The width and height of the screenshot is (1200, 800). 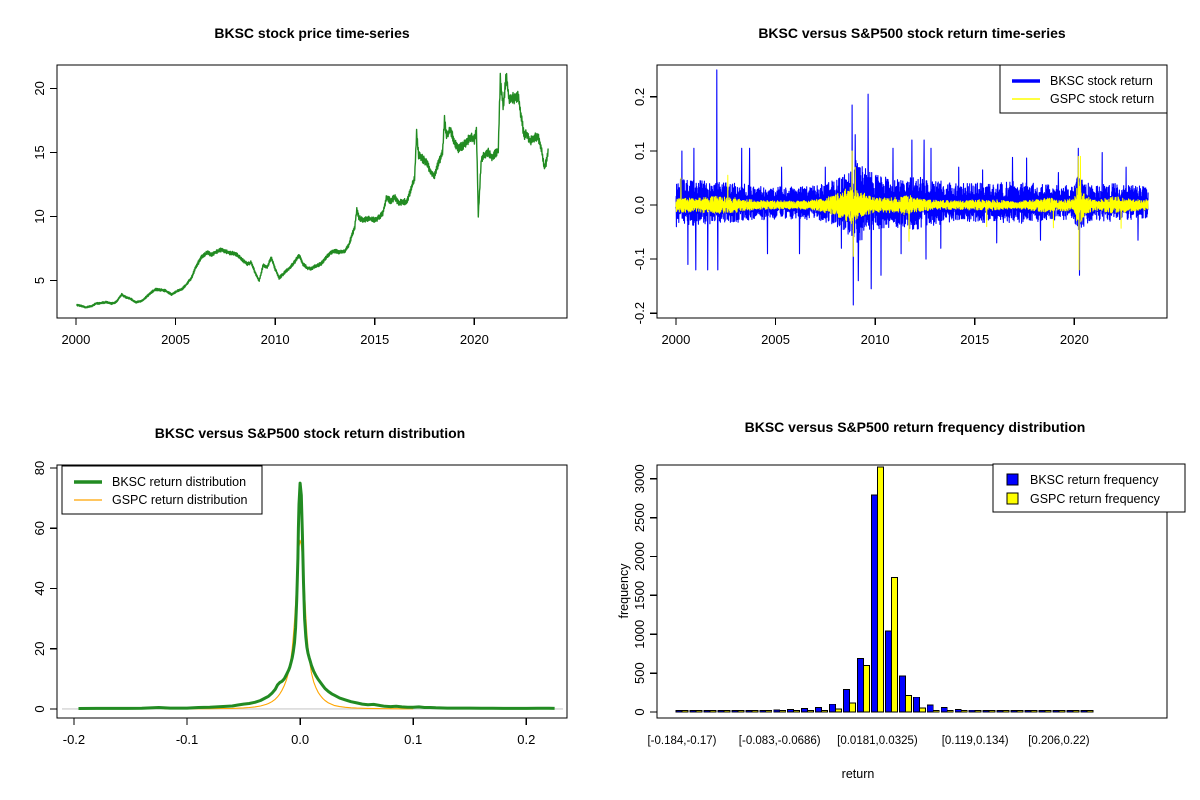 What do you see at coordinates (639, 151) in the screenshot?
I see `y-tick-label: 0.1` at bounding box center [639, 151].